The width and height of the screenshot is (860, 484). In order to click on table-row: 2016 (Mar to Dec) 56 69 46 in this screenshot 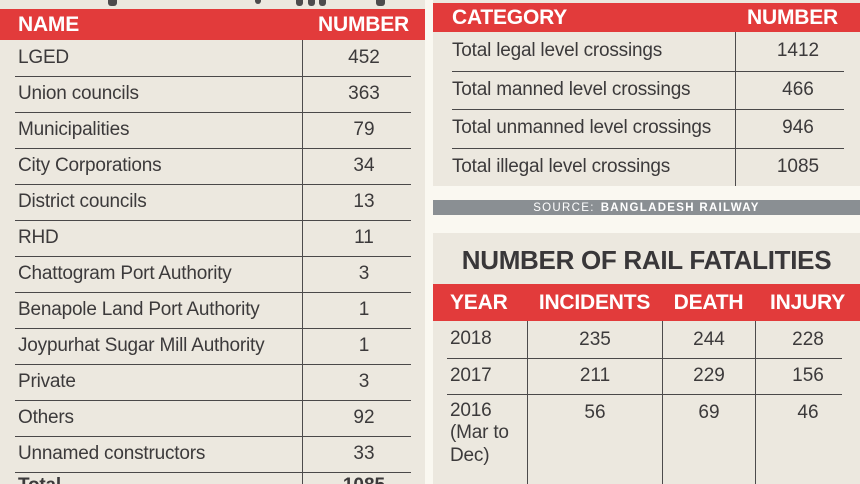, I will do `click(646, 439)`.